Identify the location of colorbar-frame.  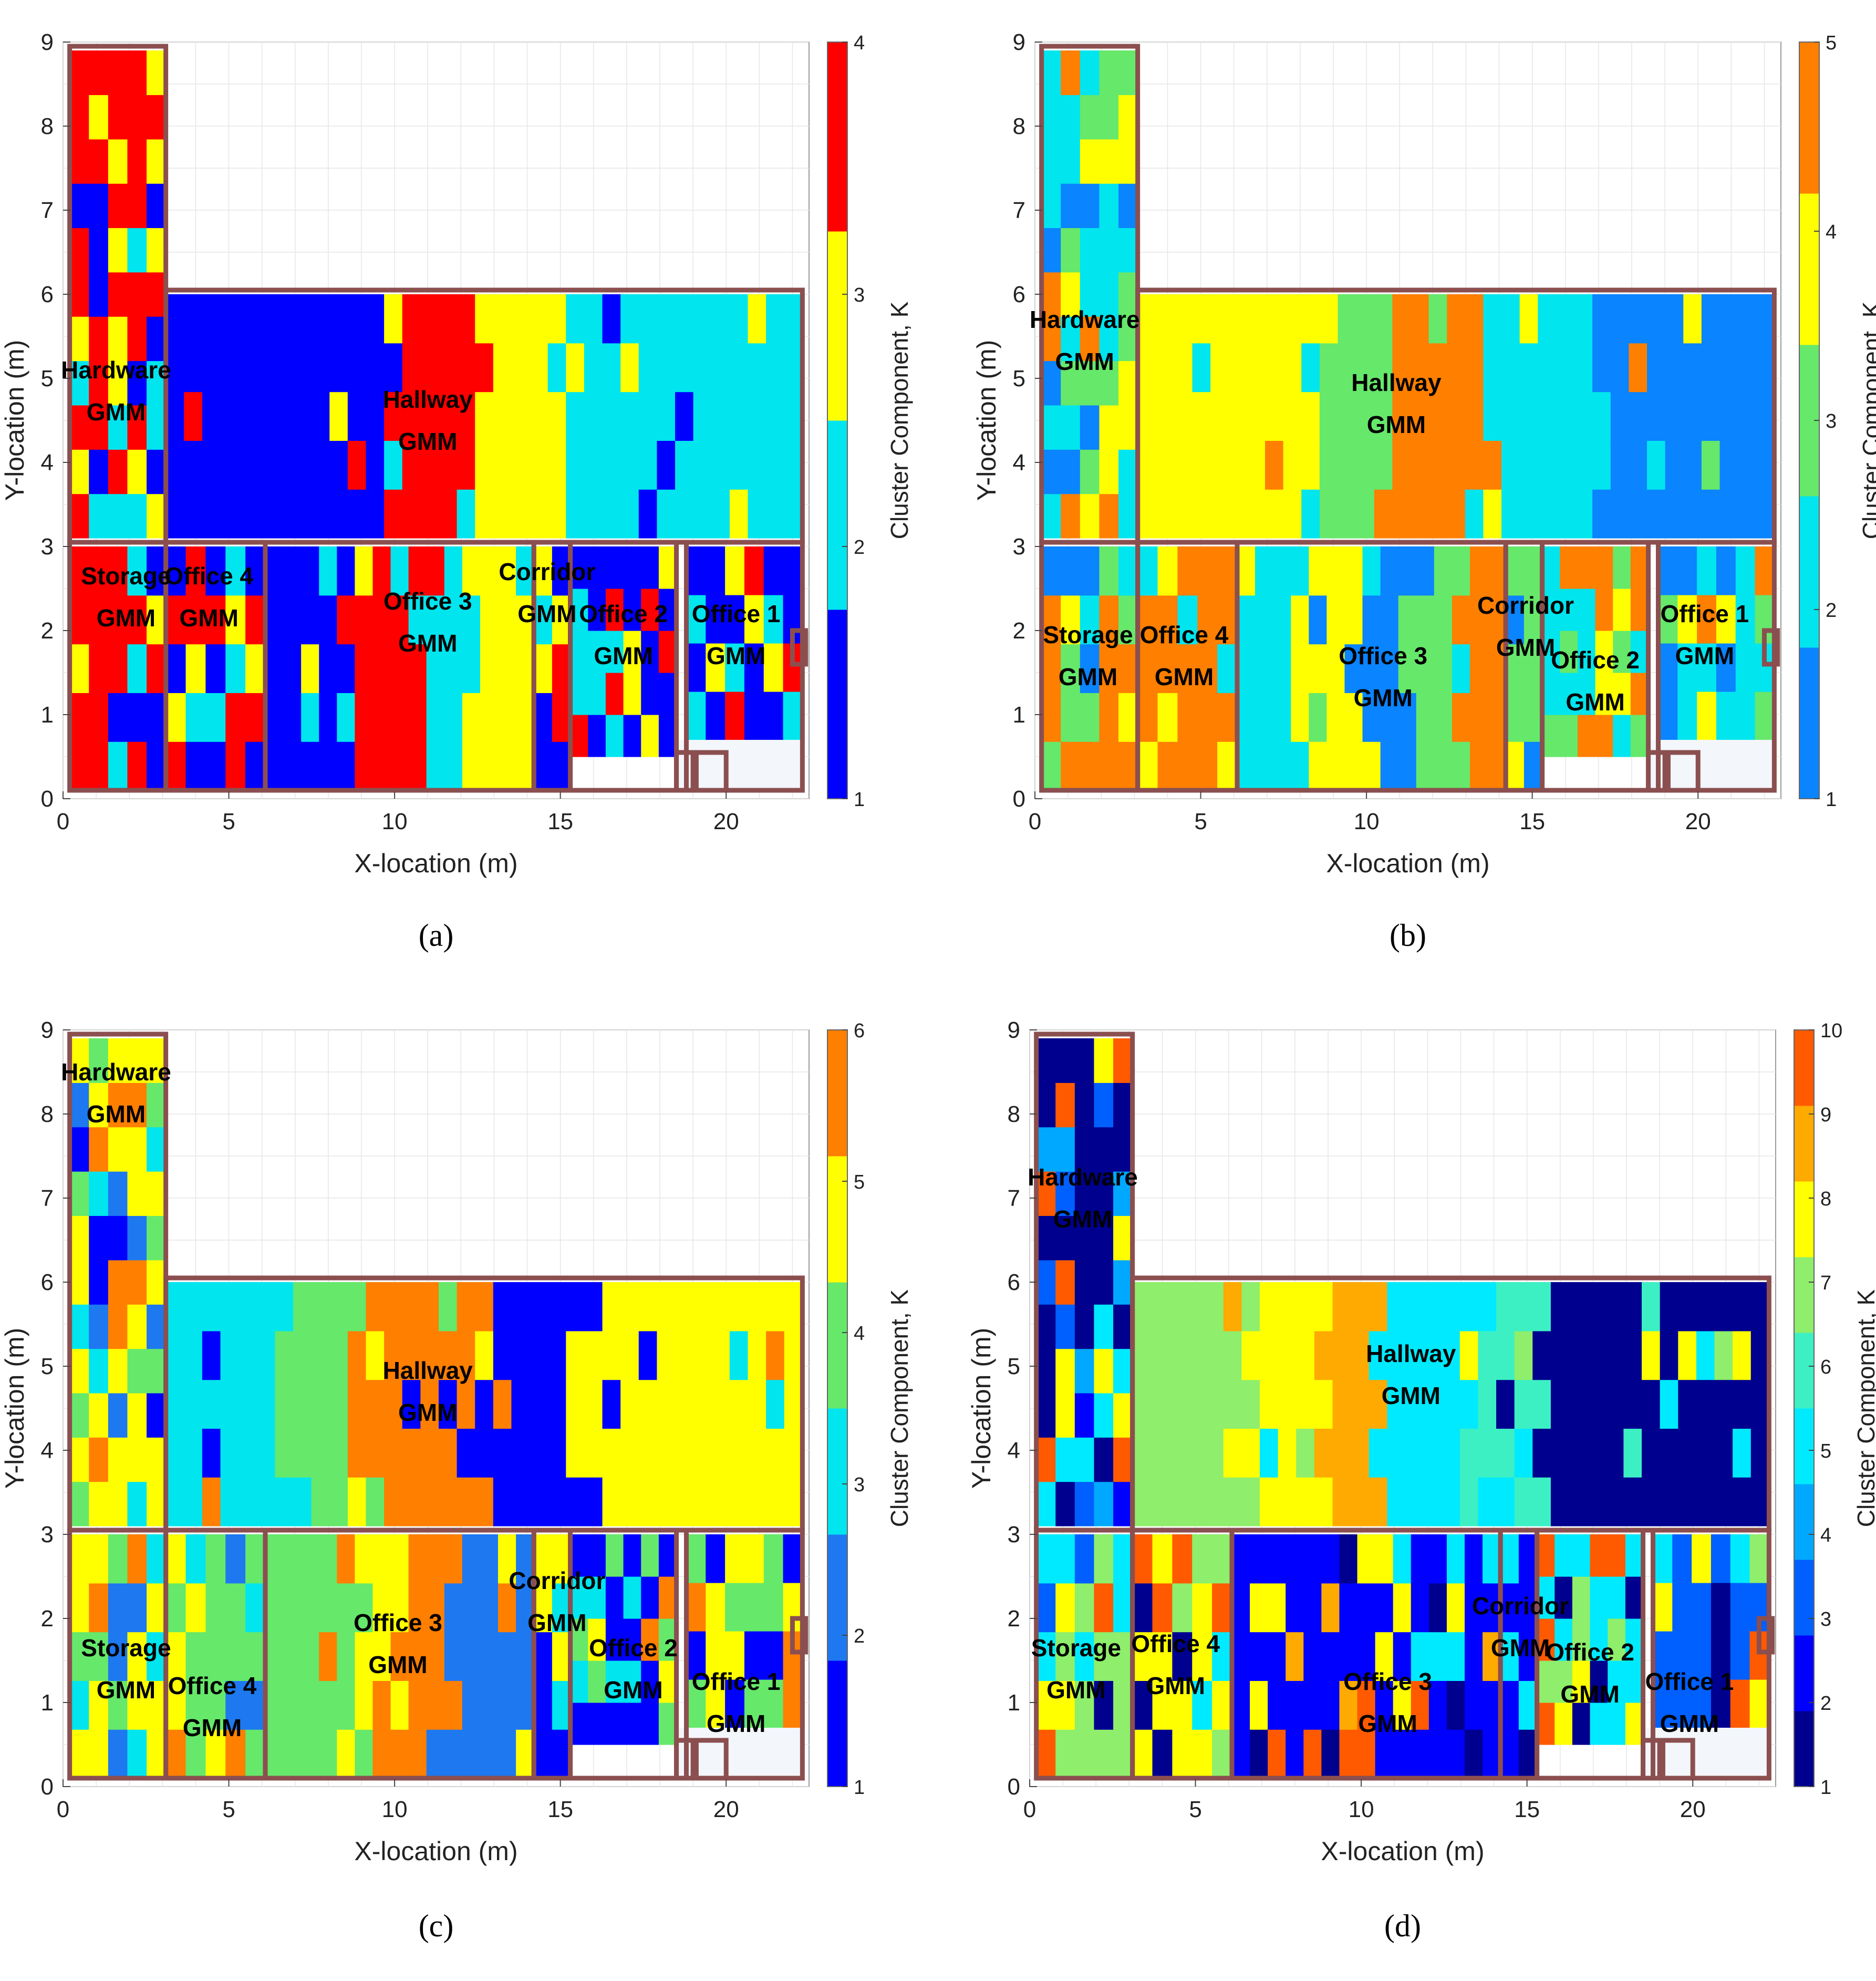
(837, 420).